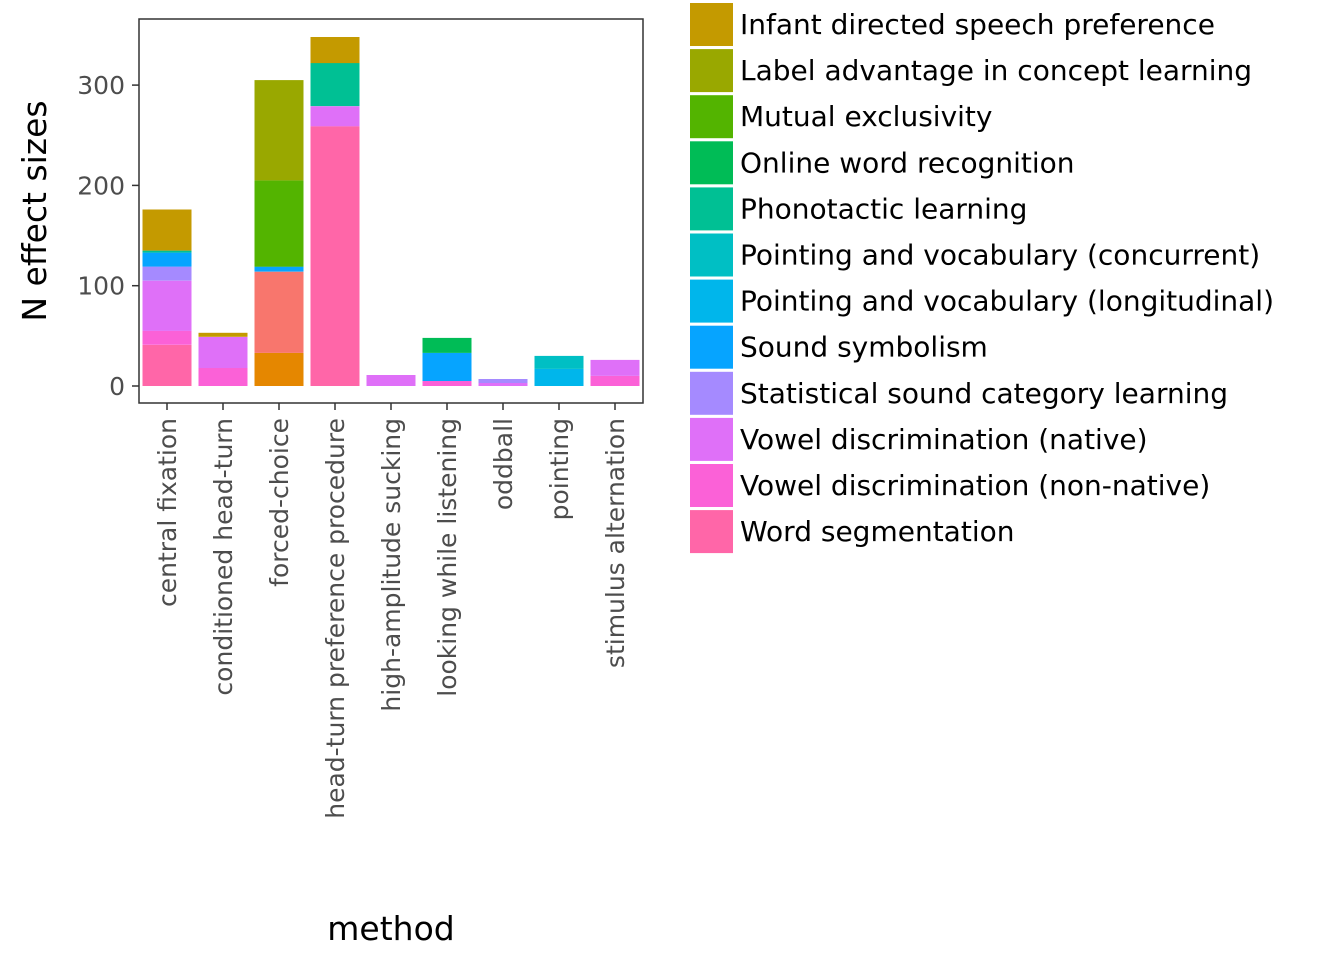  What do you see at coordinates (390, 928) in the screenshot?
I see `x-axis-title: method` at bounding box center [390, 928].